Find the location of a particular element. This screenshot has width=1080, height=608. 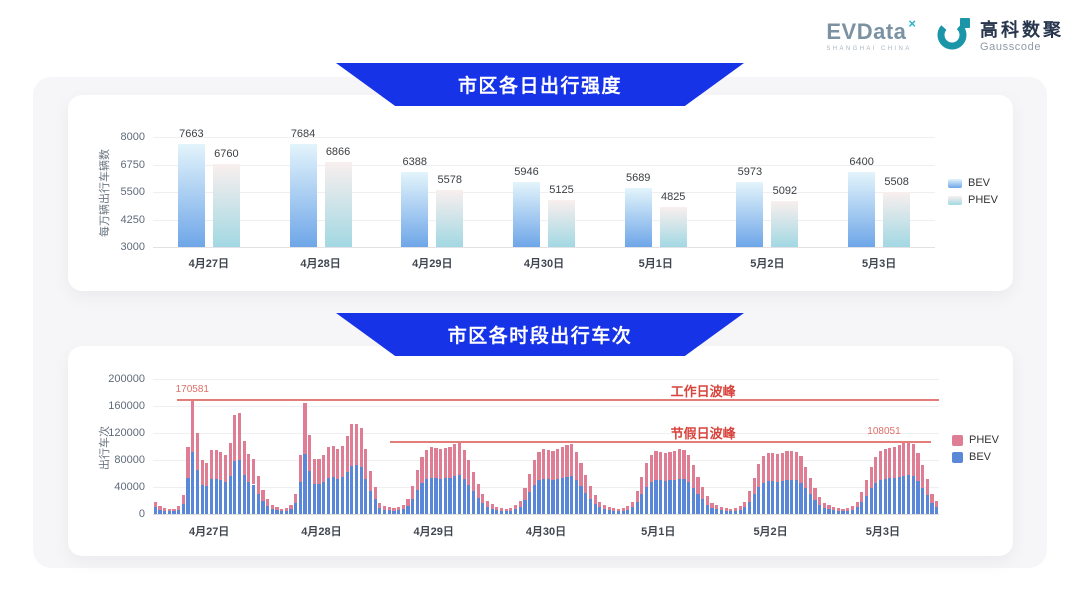

chart2-gridline is located at coordinates (546, 514).